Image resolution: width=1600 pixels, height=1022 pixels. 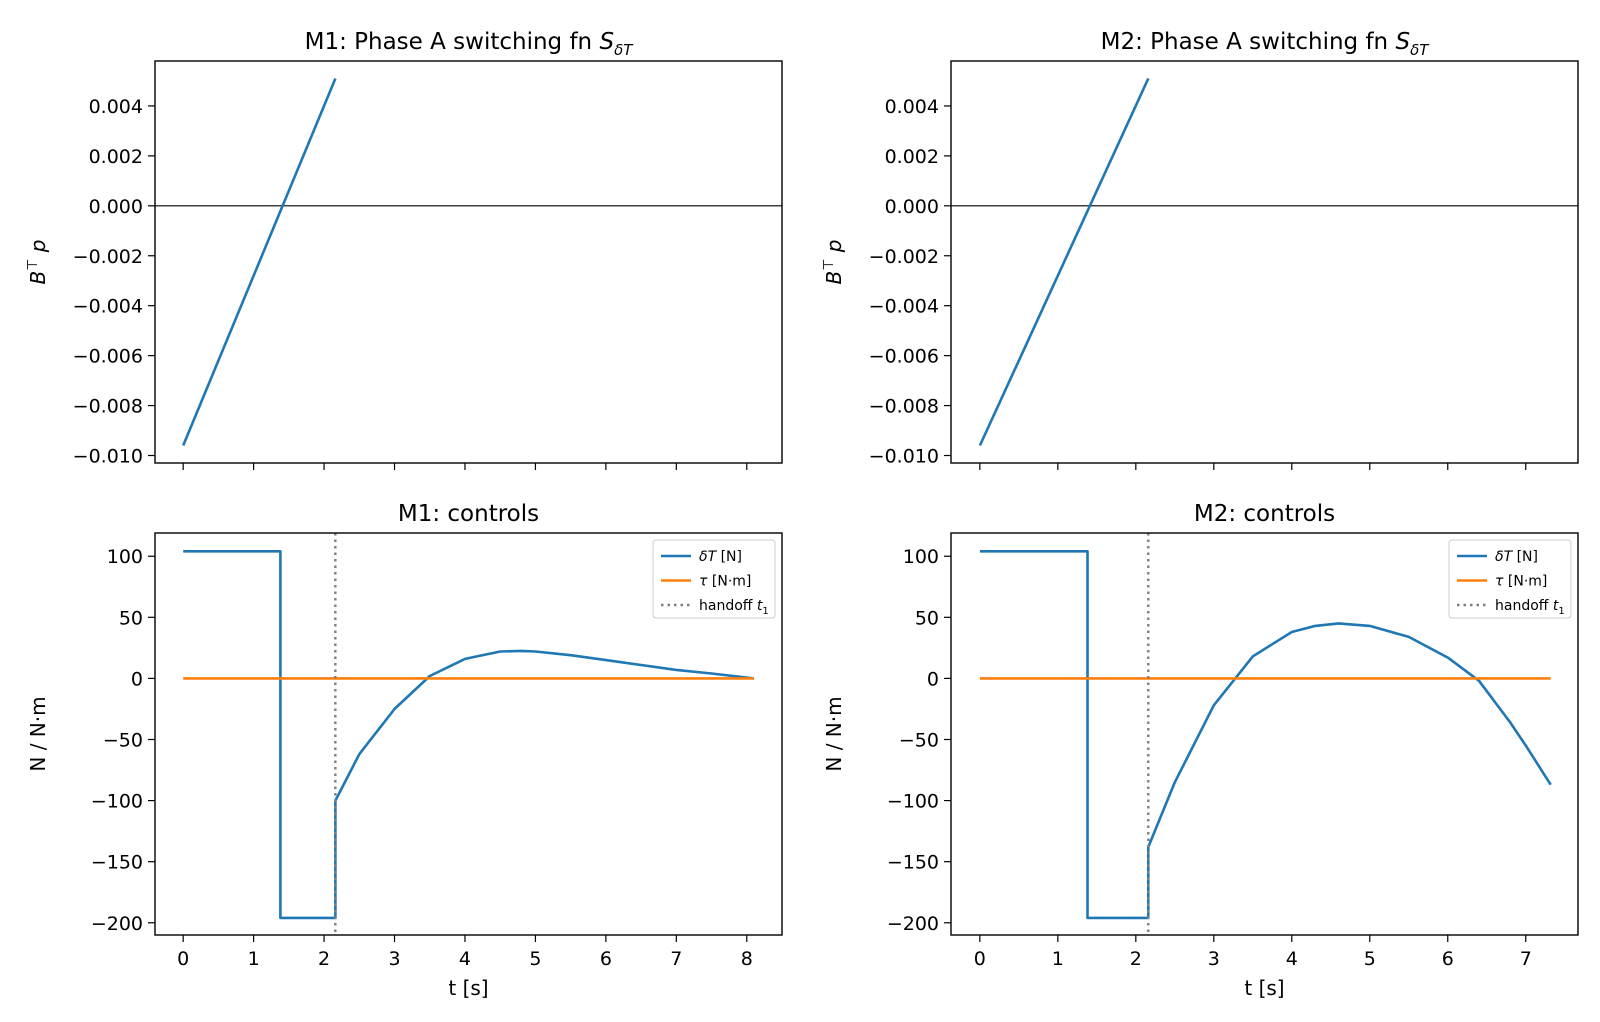 I want to click on chart-title: M2: Phase A switching fn SδT, so click(x=1266, y=44).